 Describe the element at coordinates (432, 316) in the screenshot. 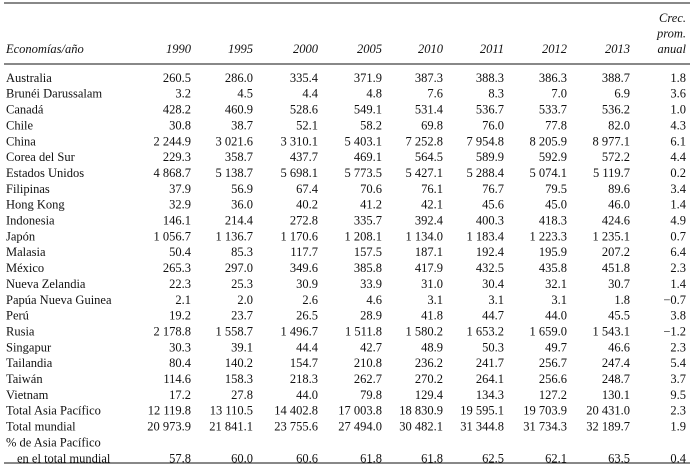

I see `cell: 41.8` at that location.